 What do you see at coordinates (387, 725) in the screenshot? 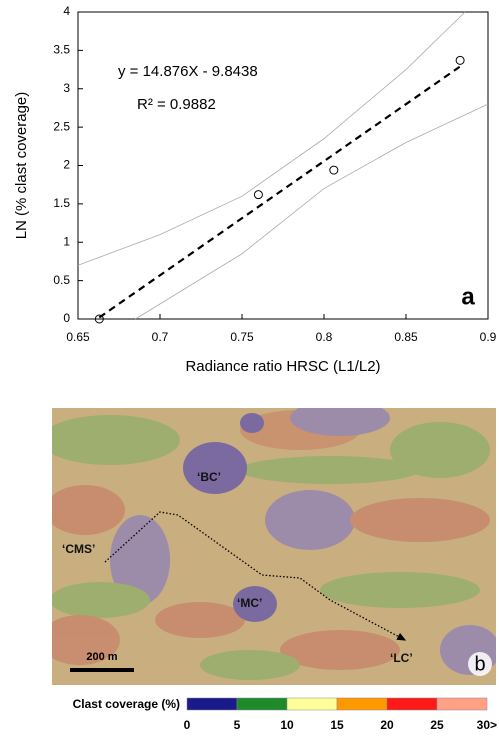
I see `colorbar-tick-label: 20` at bounding box center [387, 725].